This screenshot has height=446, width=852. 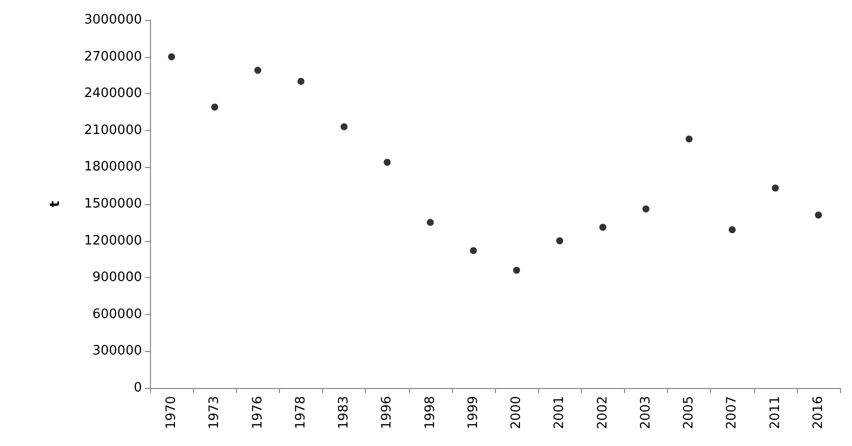 What do you see at coordinates (602, 413) in the screenshot?
I see `x-tick-label: 2002` at bounding box center [602, 413].